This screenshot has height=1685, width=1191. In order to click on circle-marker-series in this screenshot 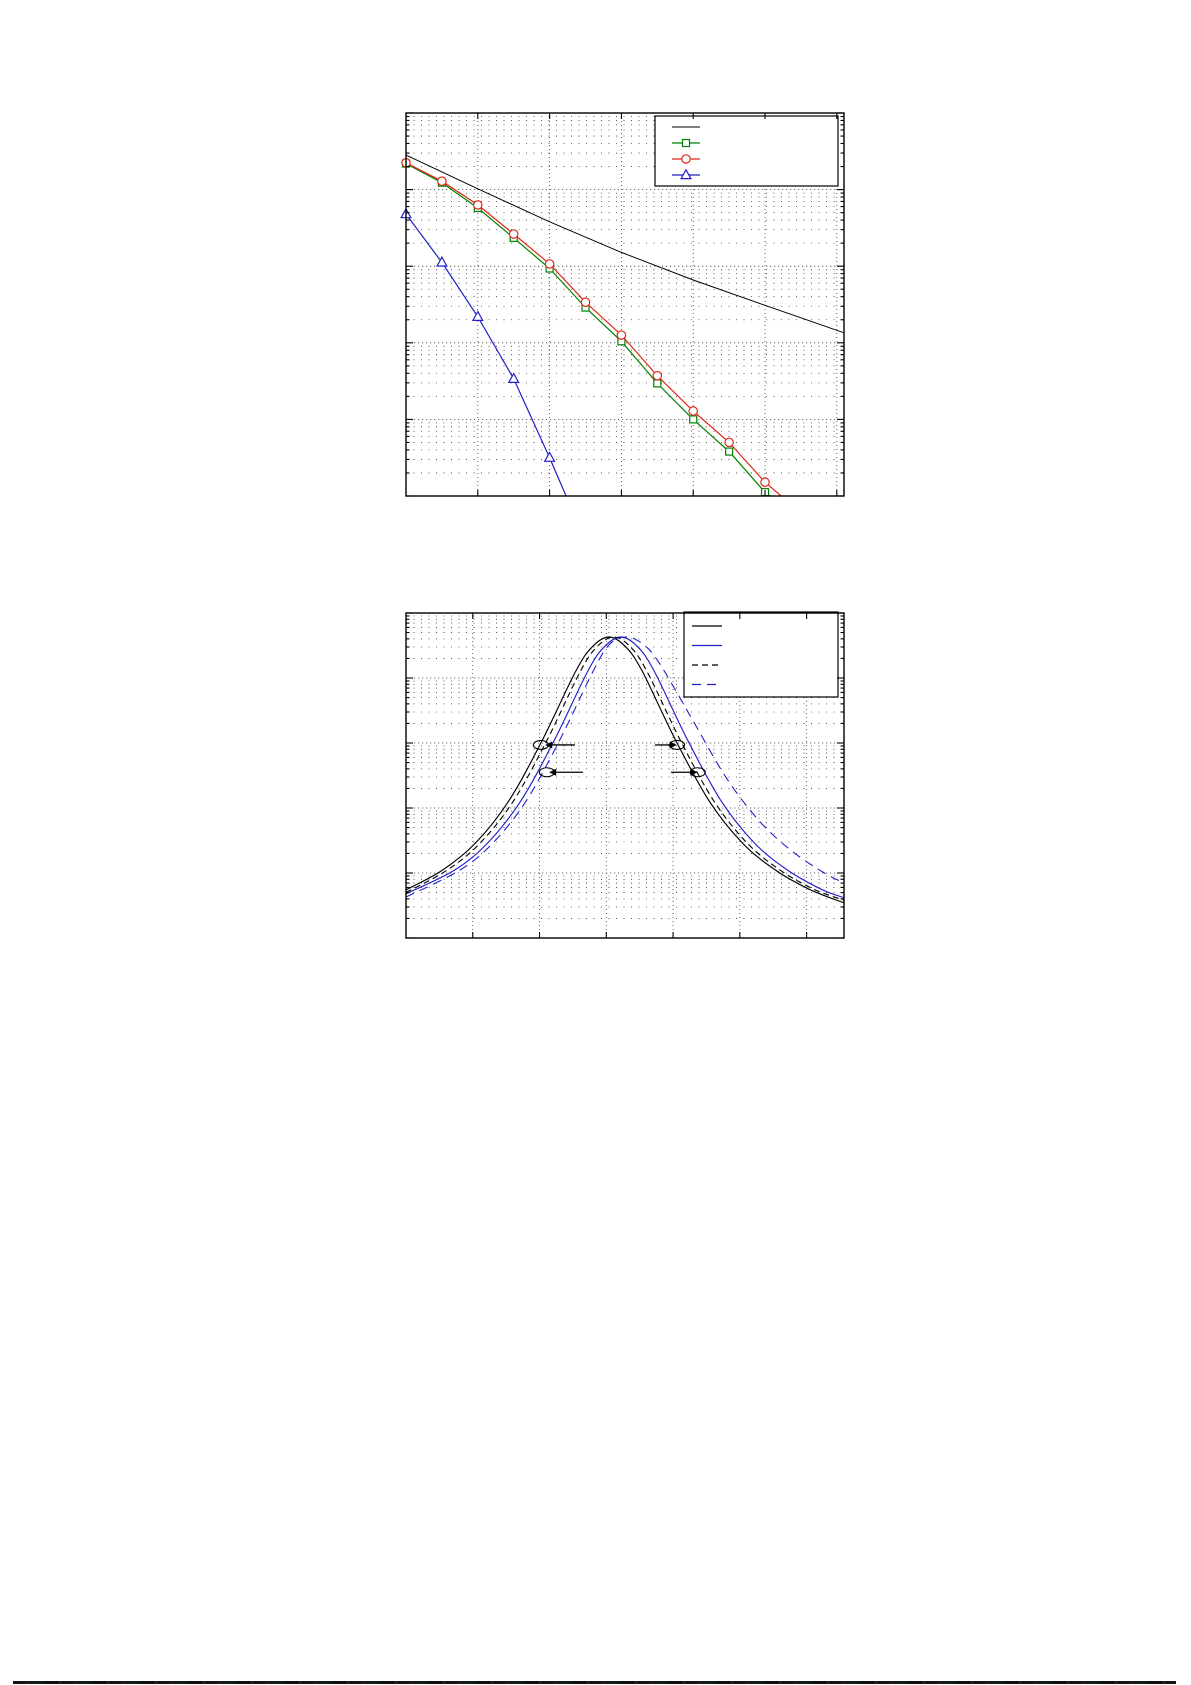, I will do `click(591, 327)`.